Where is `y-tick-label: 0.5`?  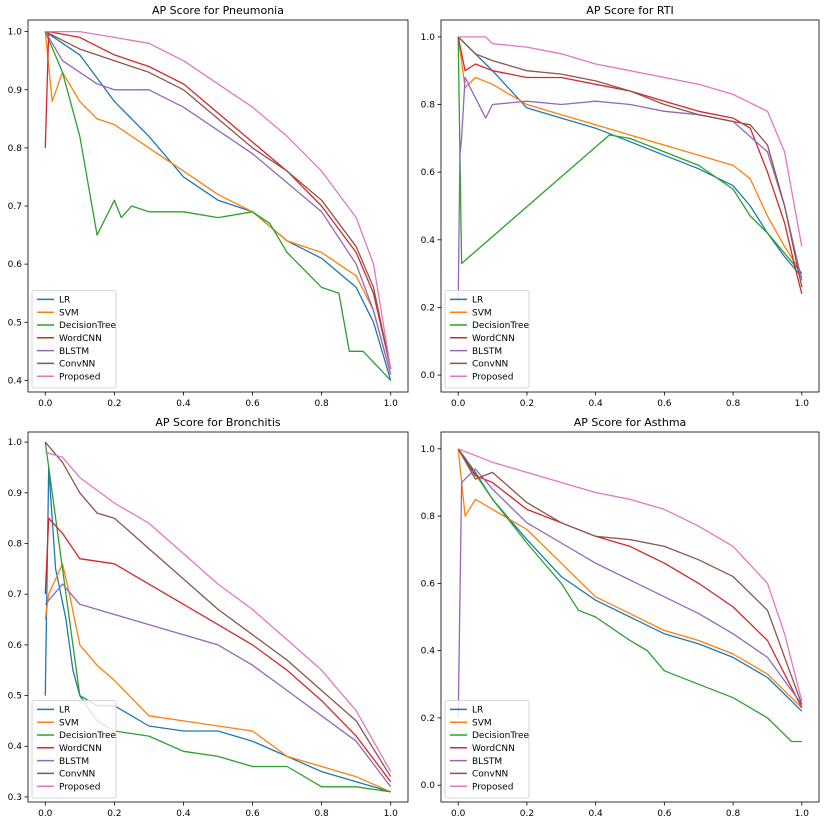 y-tick-label: 0.5 is located at coordinates (15, 697).